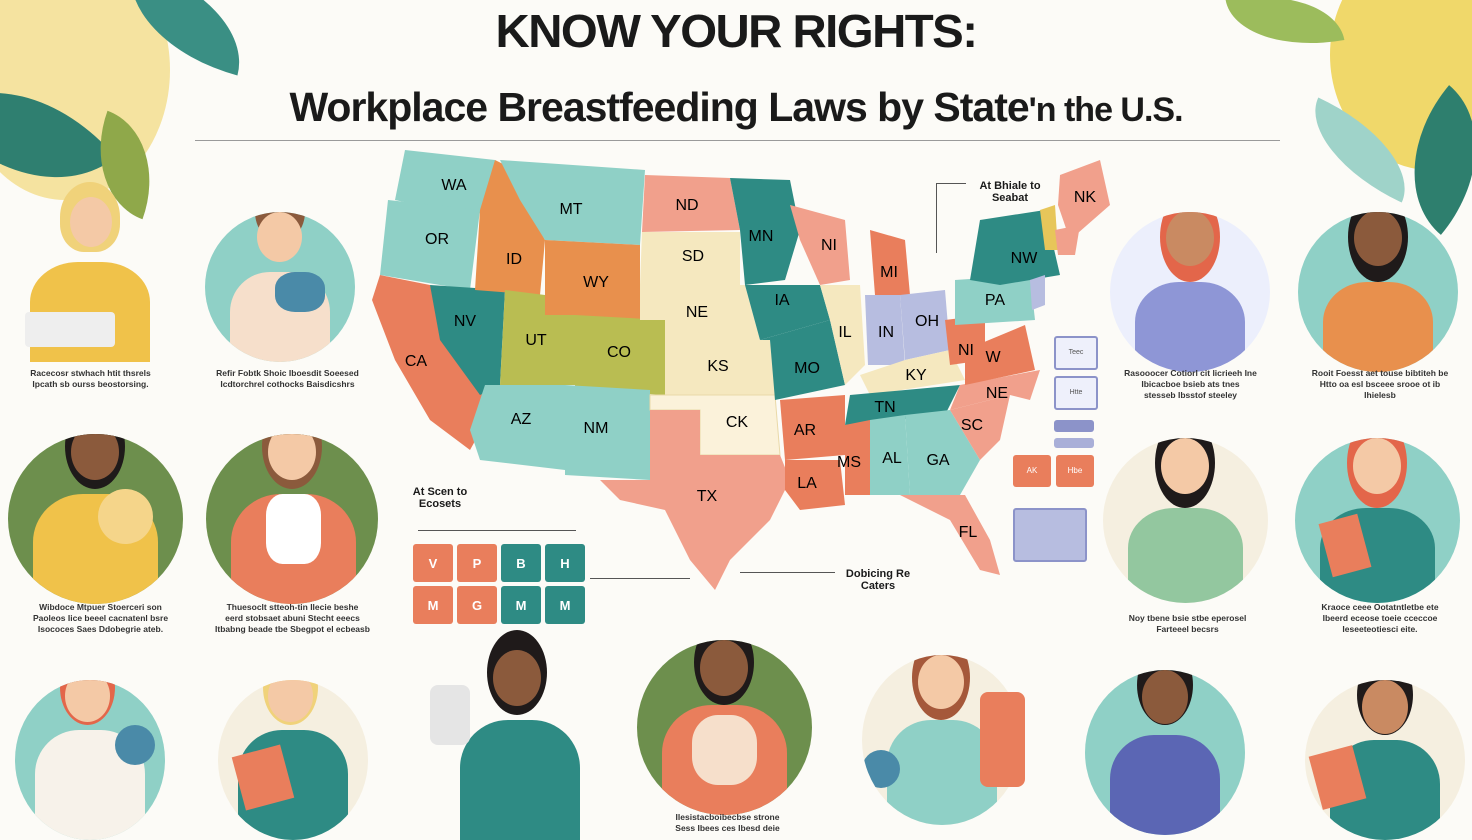 The height and width of the screenshot is (840, 1472). I want to click on state-nm, so click(607, 432).